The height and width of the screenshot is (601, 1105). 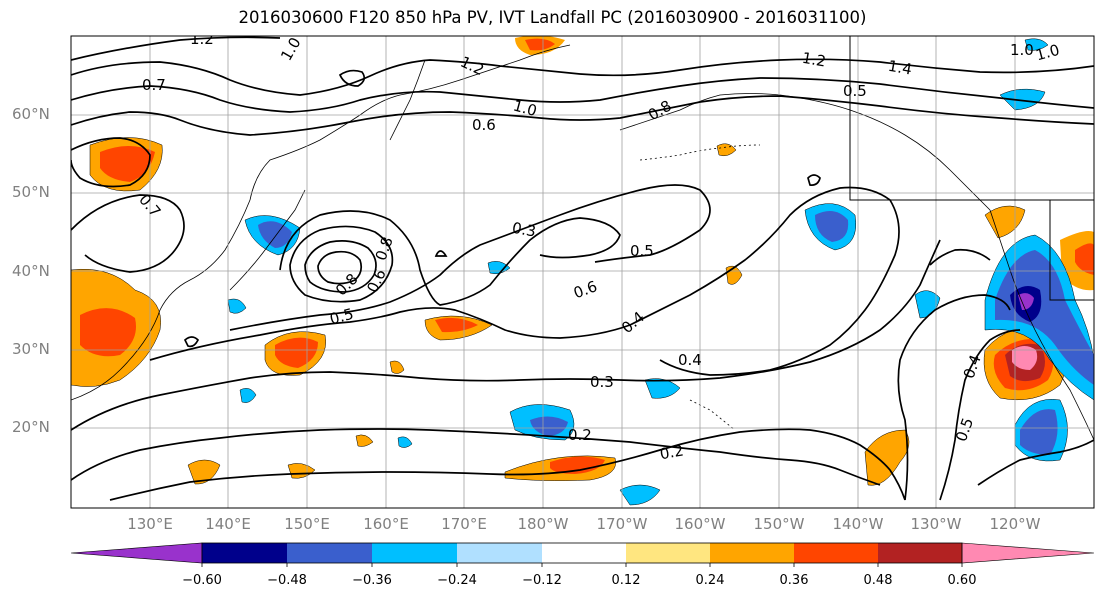 I want to click on positive-anomaly-kamchatka-core, so click(x=540, y=44).